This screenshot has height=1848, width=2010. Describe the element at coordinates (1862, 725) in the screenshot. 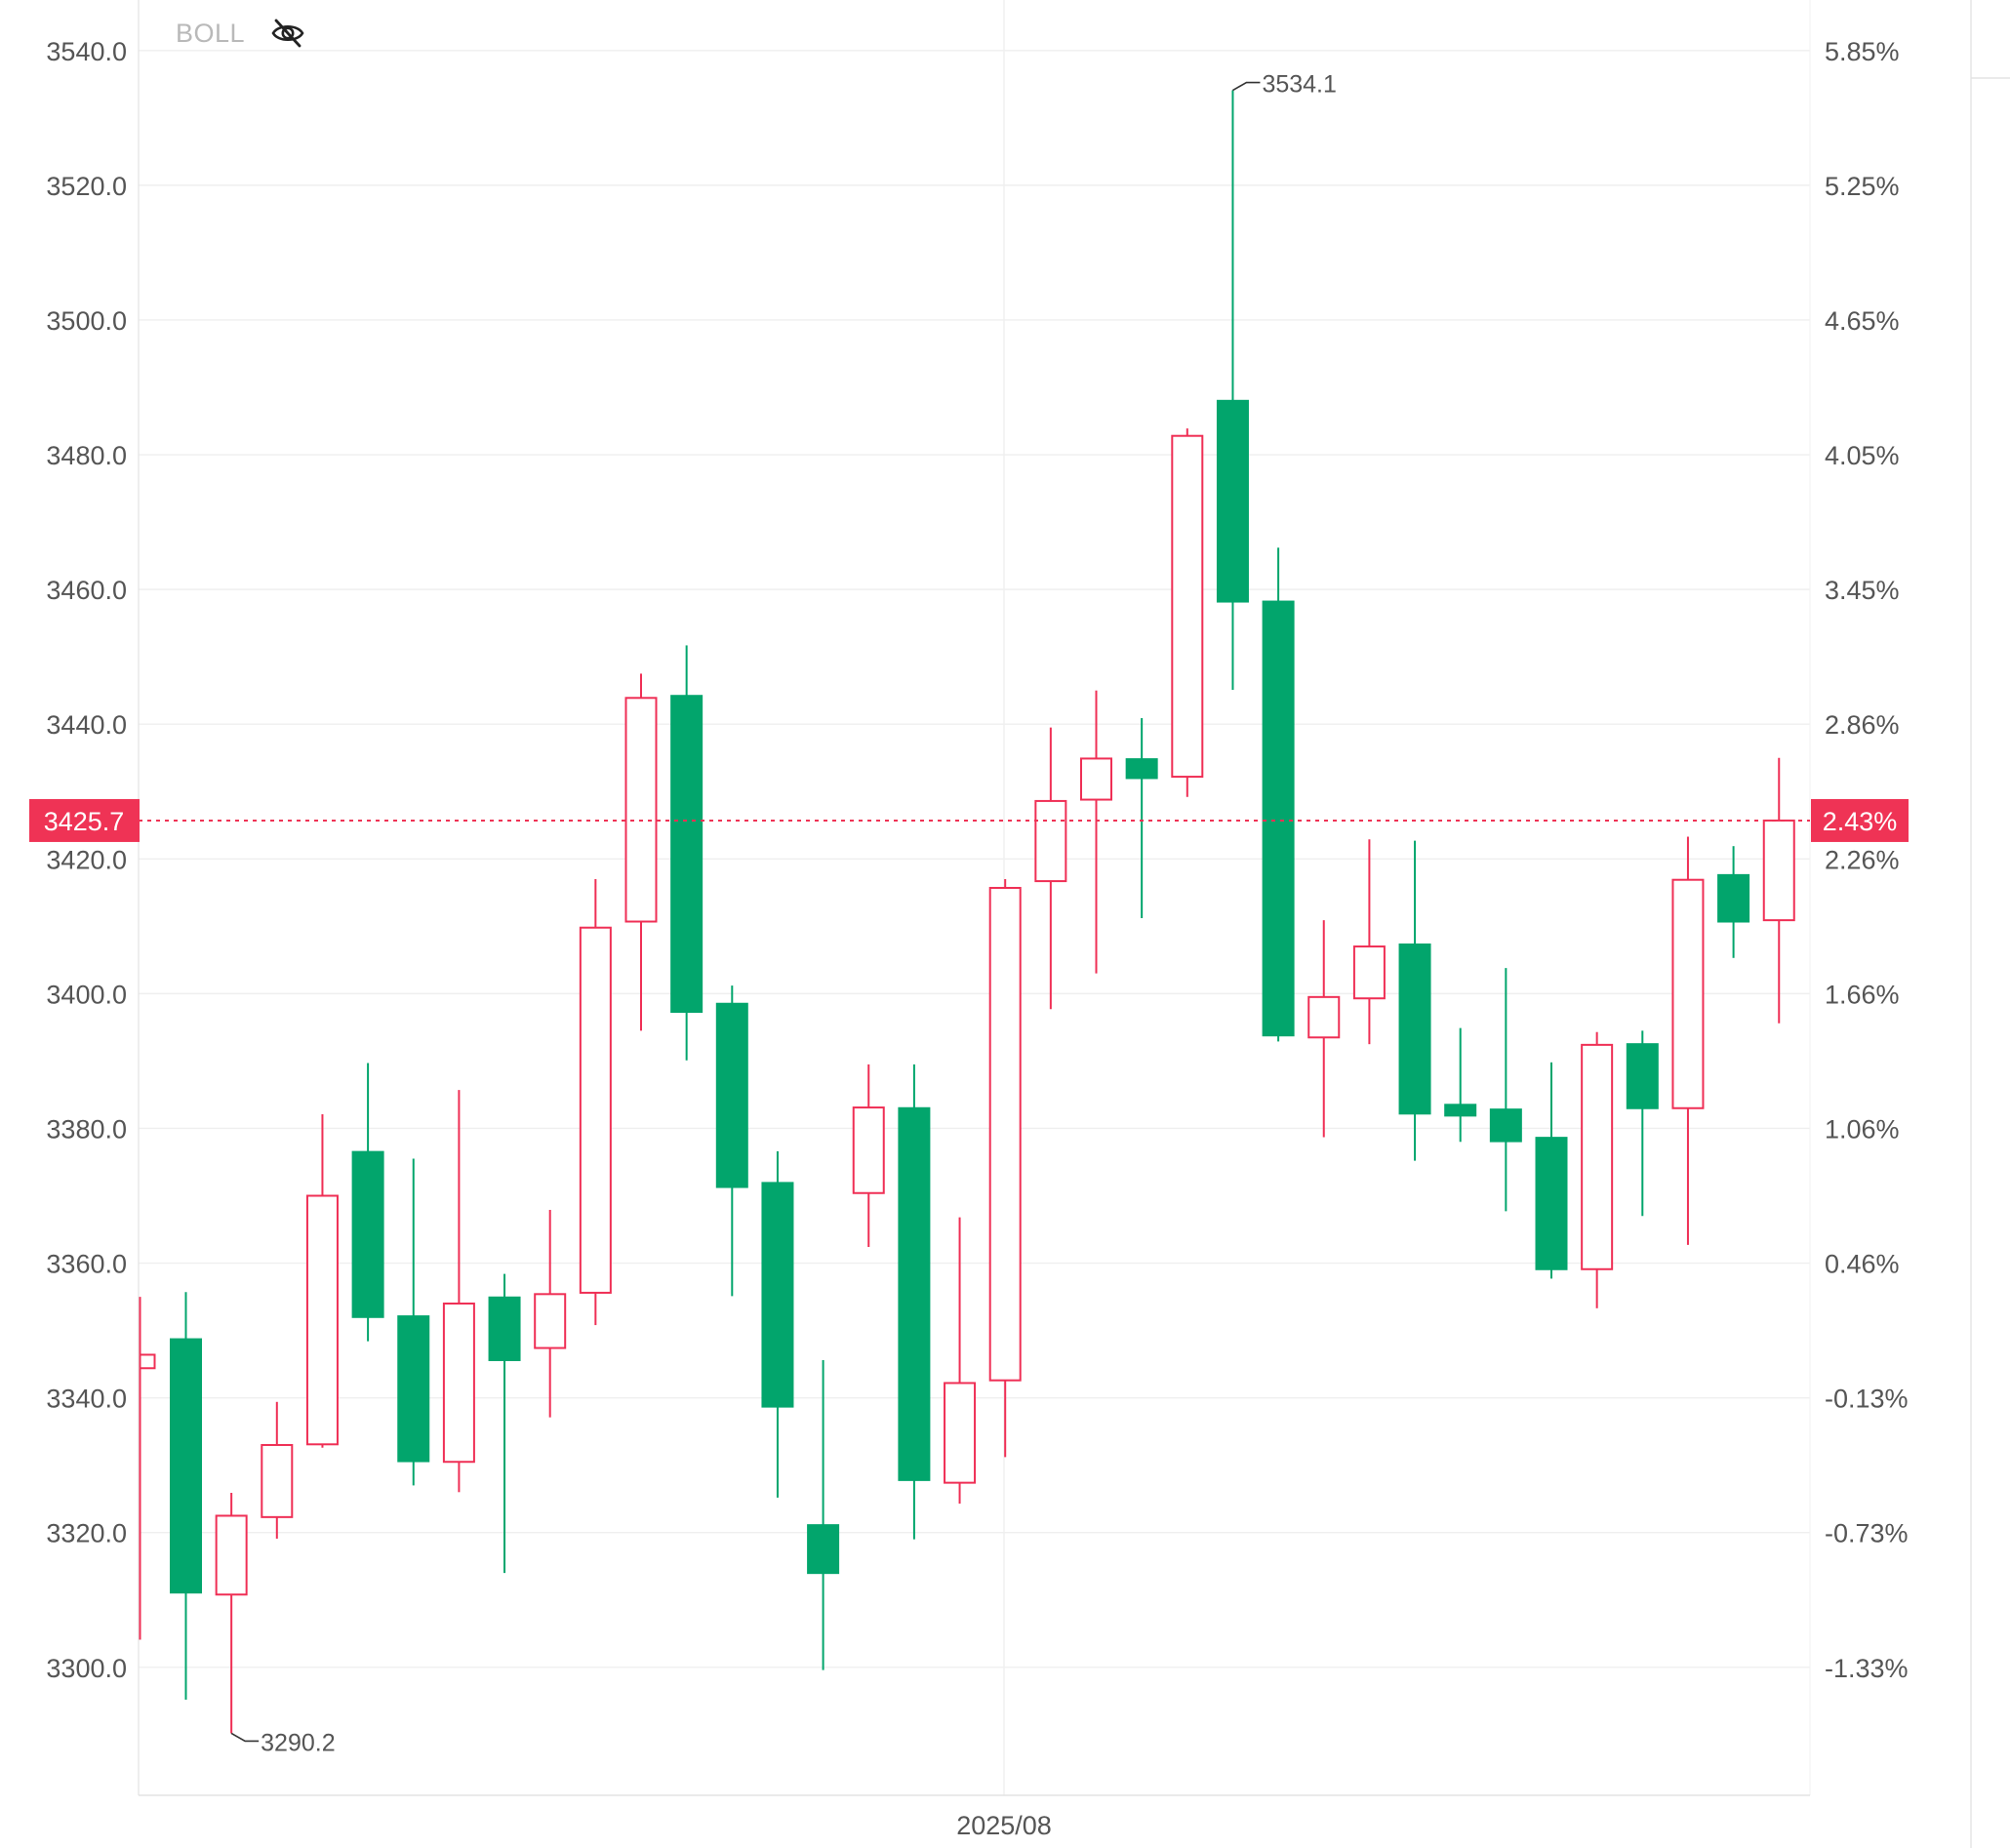

I see `y-tick-label-right: 2.86%` at that location.